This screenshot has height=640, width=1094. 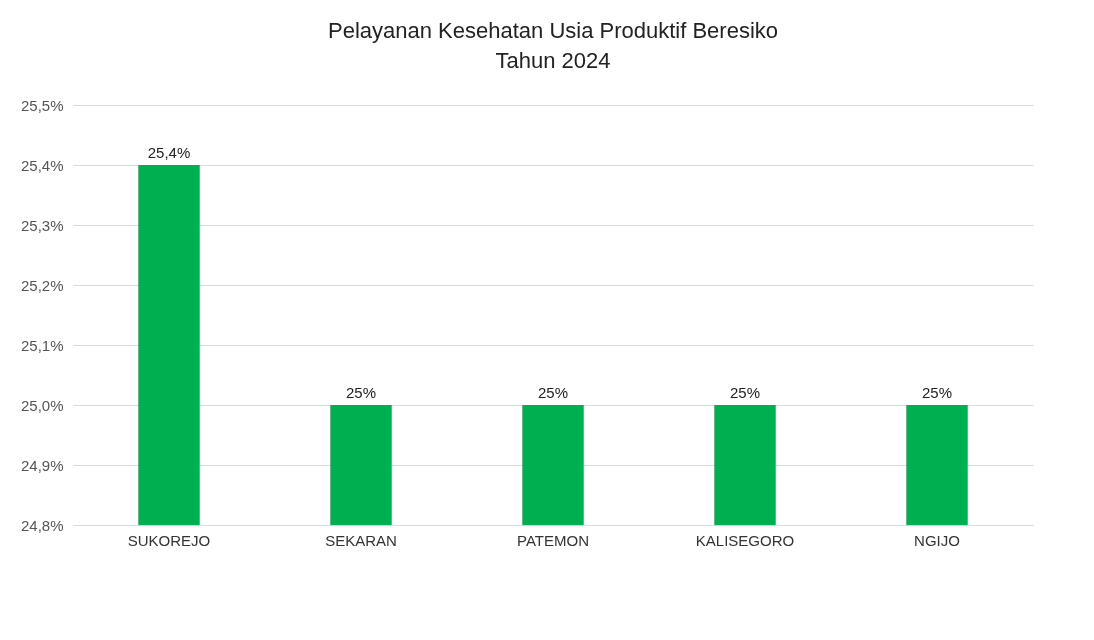 What do you see at coordinates (42, 525) in the screenshot?
I see `y-tick-label: 24,8%` at bounding box center [42, 525].